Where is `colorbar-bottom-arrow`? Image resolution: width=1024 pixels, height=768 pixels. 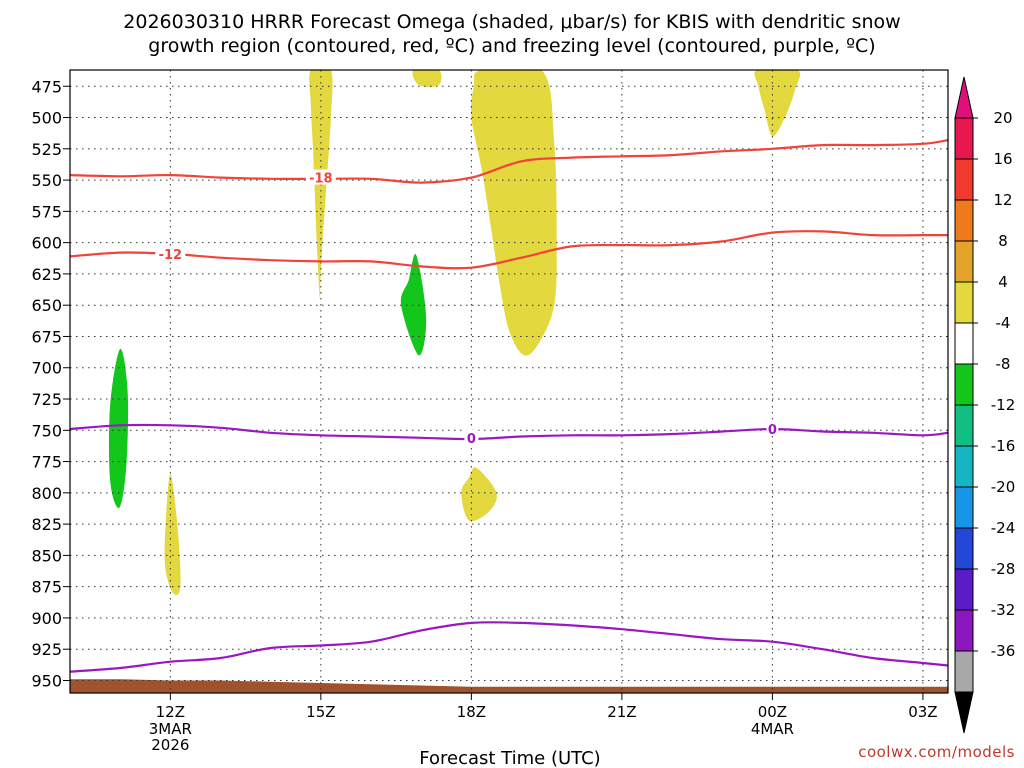
colorbar-bottom-arrow is located at coordinates (964, 712).